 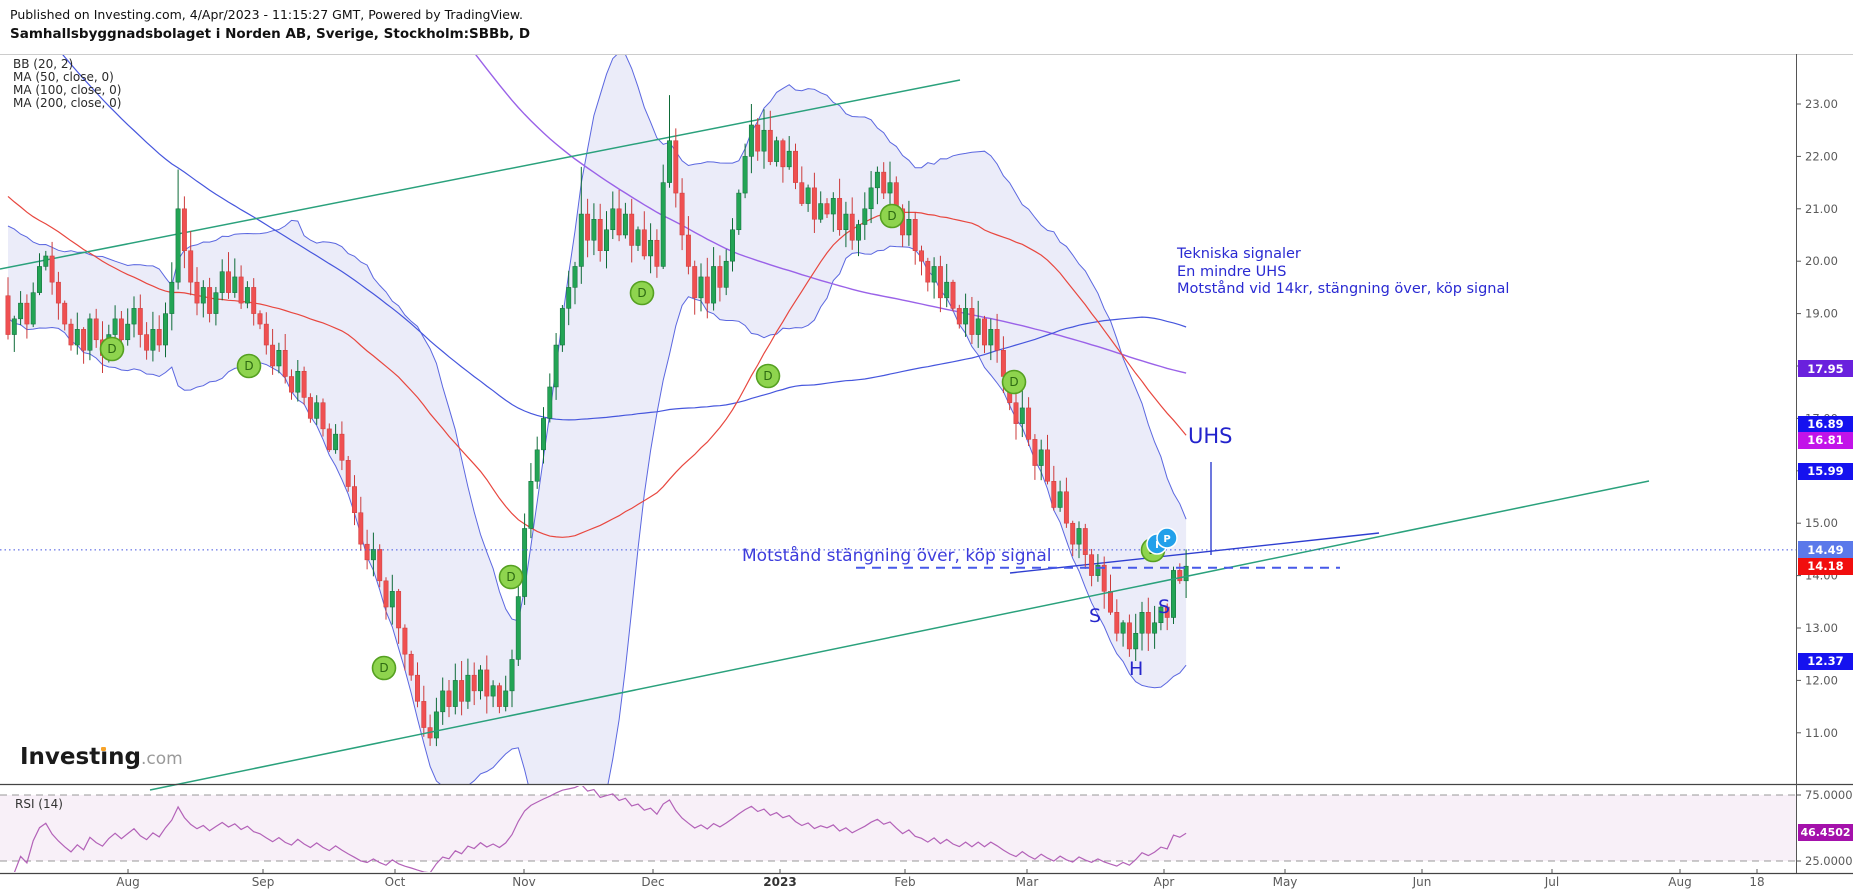 What do you see at coordinates (652, 882) in the screenshot?
I see `time-axis-label: Dec` at bounding box center [652, 882].